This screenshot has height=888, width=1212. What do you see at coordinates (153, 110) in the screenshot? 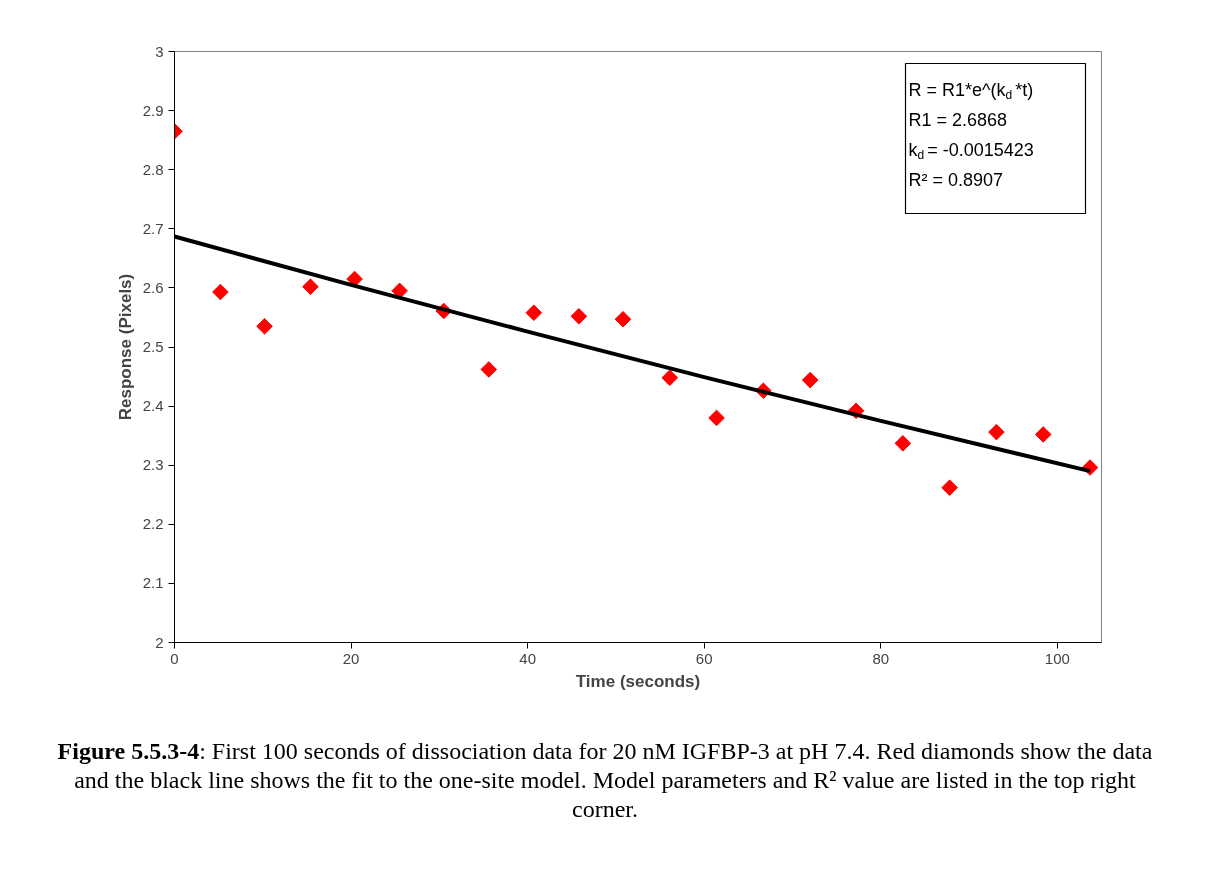
I see `y-tick-label: 2.9` at bounding box center [153, 110].